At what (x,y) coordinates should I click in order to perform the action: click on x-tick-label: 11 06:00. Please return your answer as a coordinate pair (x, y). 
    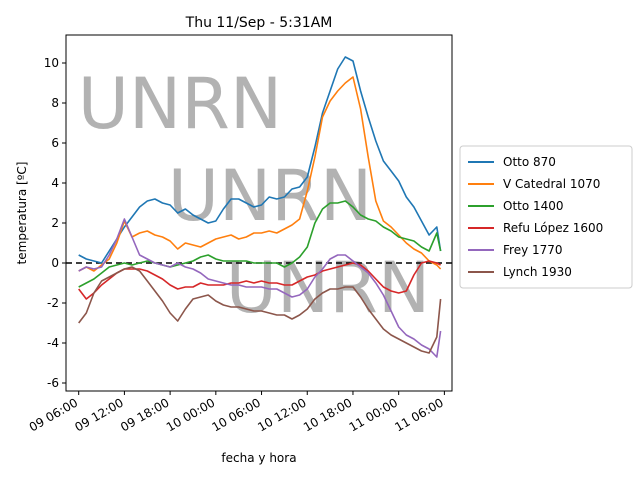
    Looking at the image, I should click on (418, 414).